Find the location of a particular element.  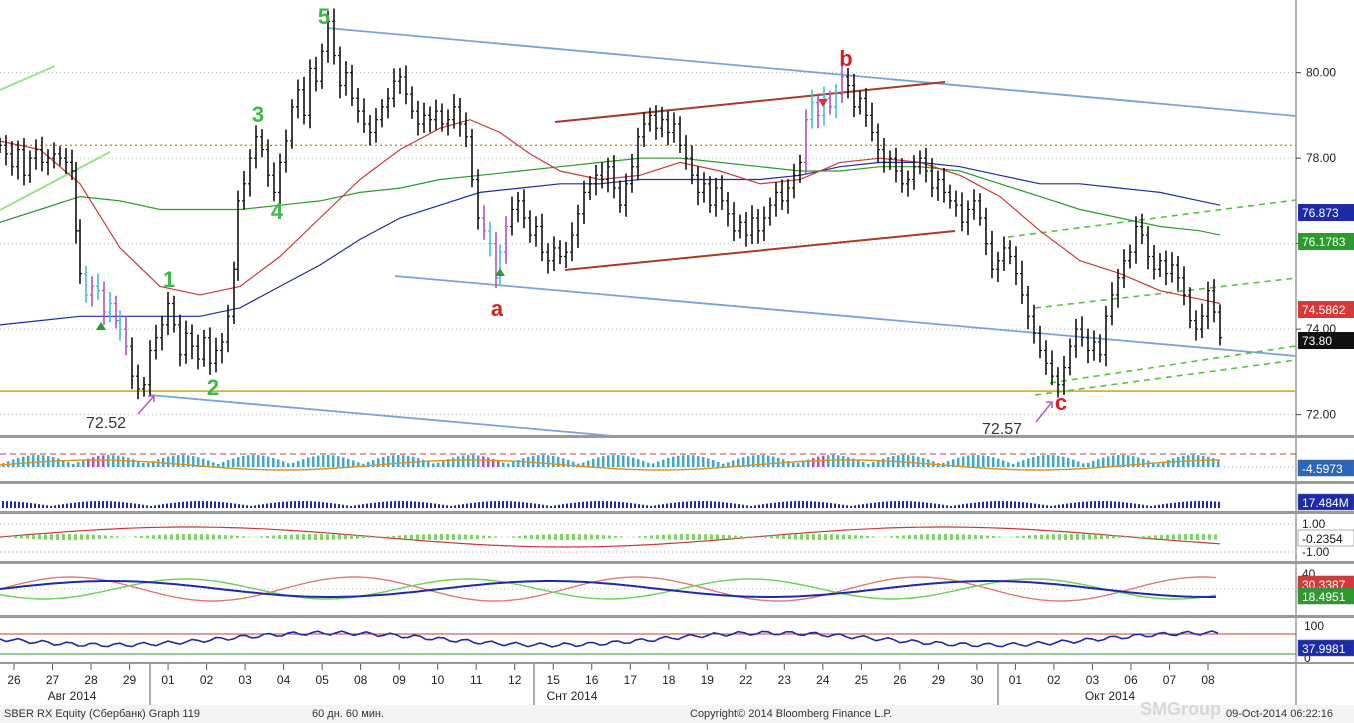

wave-label: 1 is located at coordinates (169, 279).